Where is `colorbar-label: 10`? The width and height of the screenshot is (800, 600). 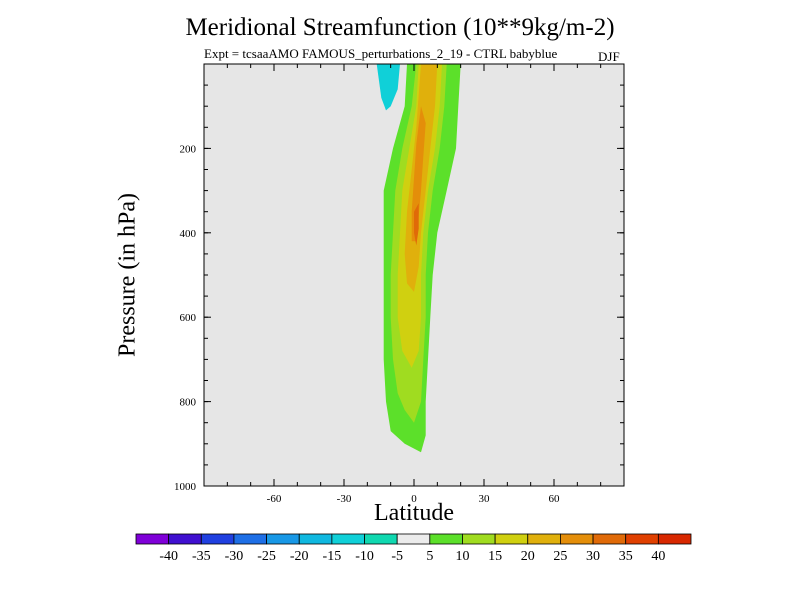
colorbar-label: 10 is located at coordinates (462, 556).